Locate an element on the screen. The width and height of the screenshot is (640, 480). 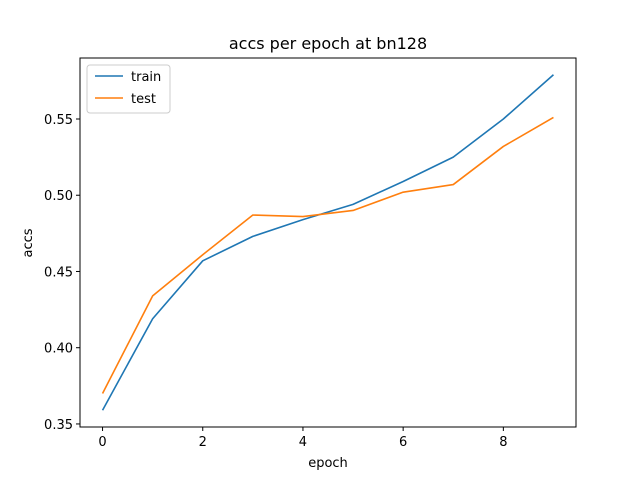
y-tick-label-1: 0.40 is located at coordinates (58, 349).